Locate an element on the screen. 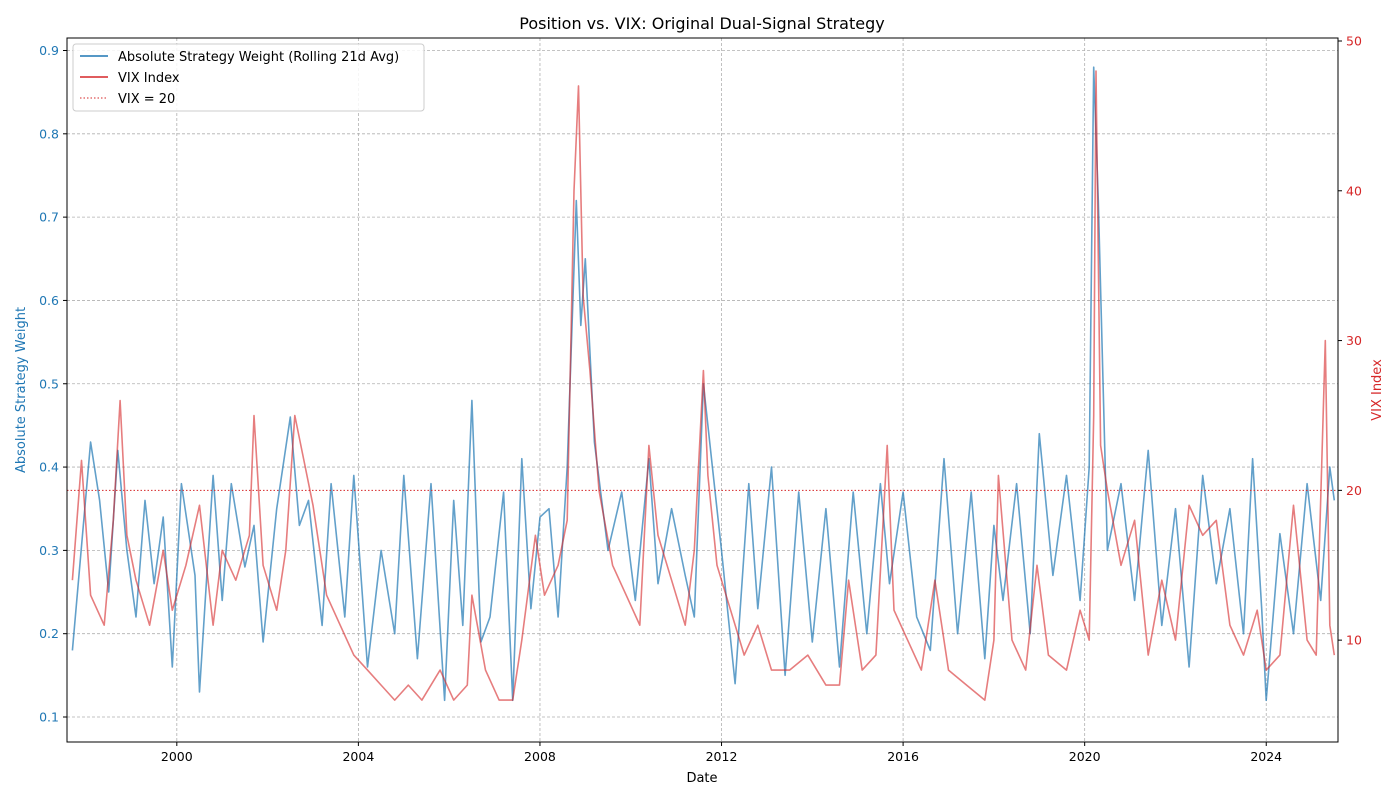 The image size is (1400, 800). left-tick-label: 0.3 is located at coordinates (49, 550).